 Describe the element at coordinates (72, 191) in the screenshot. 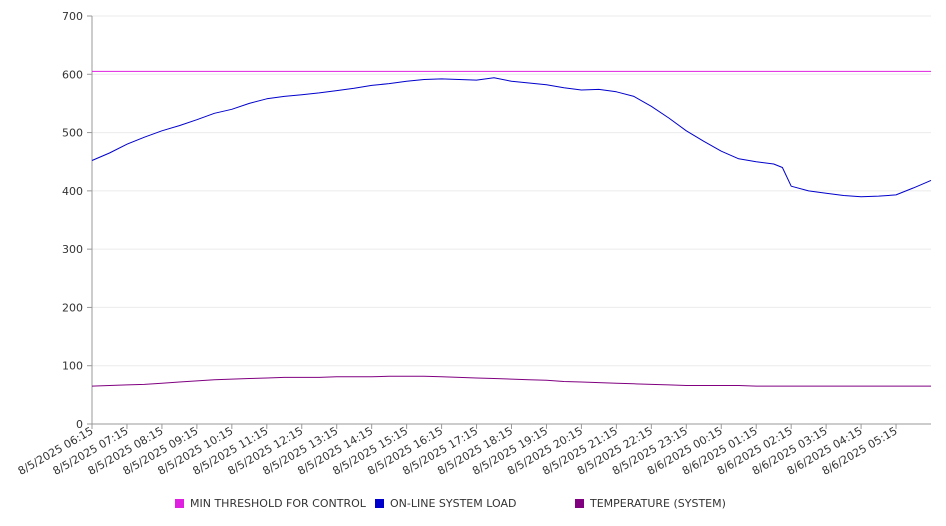

I see `y-tick-label: 400` at that location.